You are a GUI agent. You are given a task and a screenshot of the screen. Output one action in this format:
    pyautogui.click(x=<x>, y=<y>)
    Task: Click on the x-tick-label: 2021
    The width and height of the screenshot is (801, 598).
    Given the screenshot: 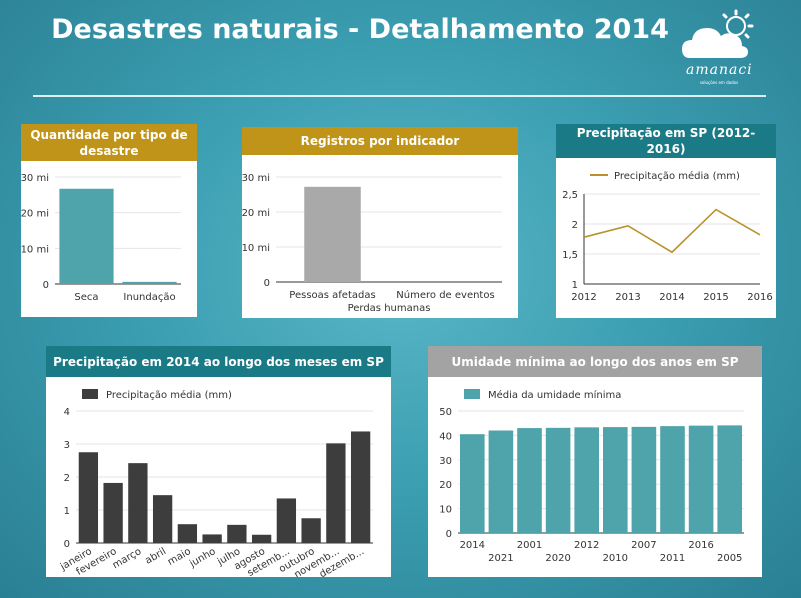 What is the action you would take?
    pyautogui.click(x=500, y=558)
    